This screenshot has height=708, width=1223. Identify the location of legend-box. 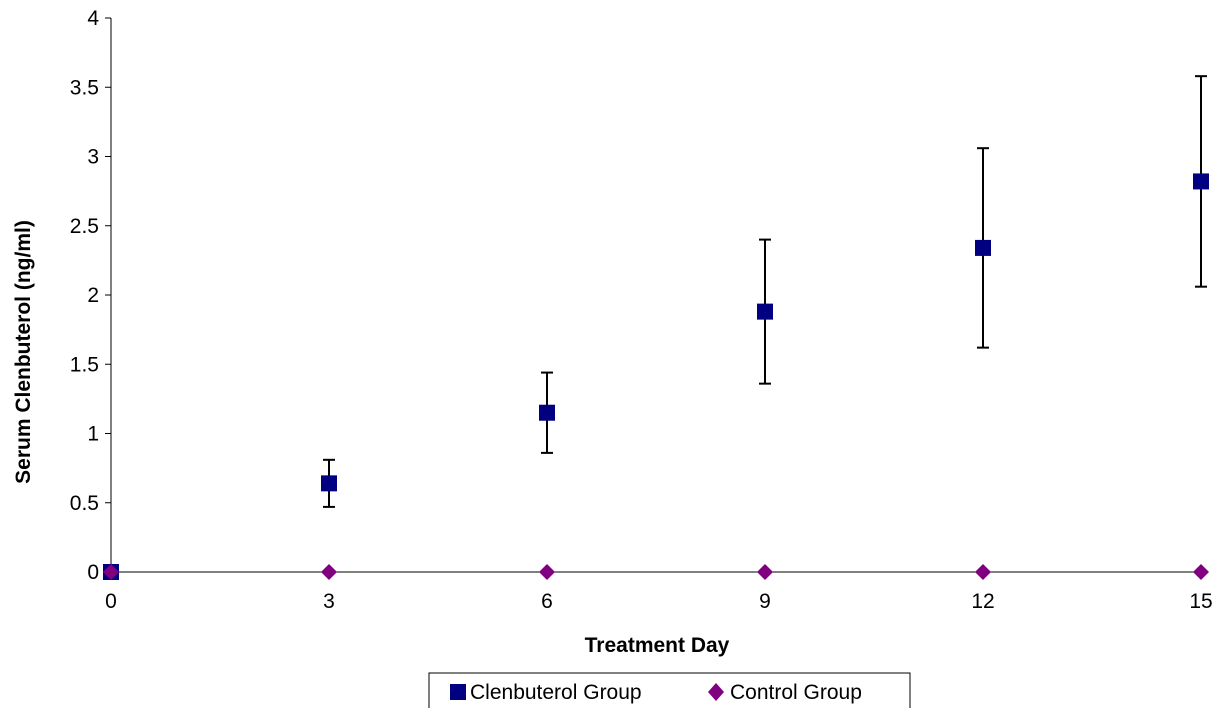
(669, 690).